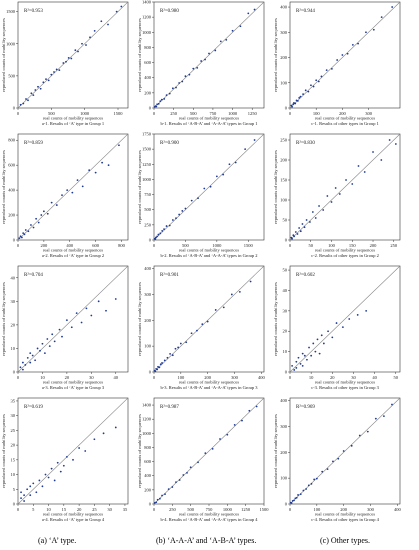 The image size is (419, 550). Describe the element at coordinates (48, 509) in the screenshot. I see `x-tick-label-2: 10` at that location.